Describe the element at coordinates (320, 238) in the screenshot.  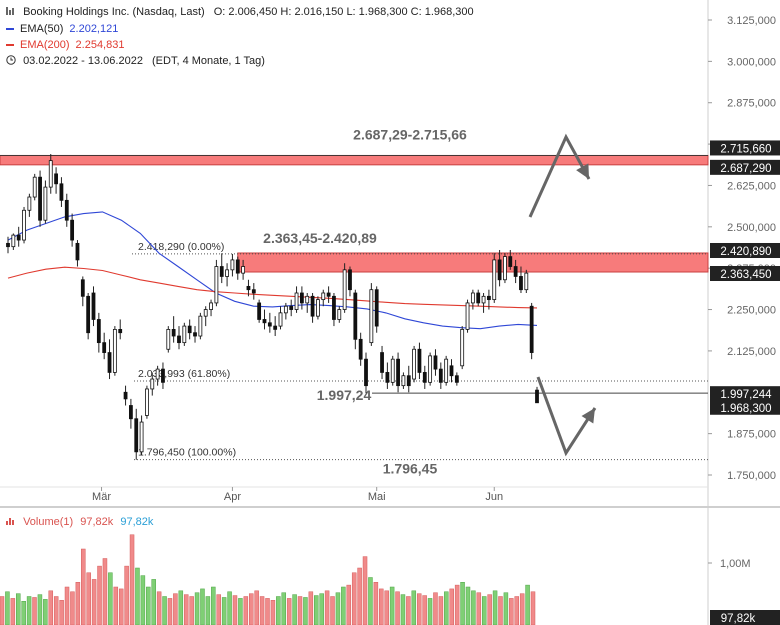
I see `zone-label: 2.363,45-2.420,89` at that location.